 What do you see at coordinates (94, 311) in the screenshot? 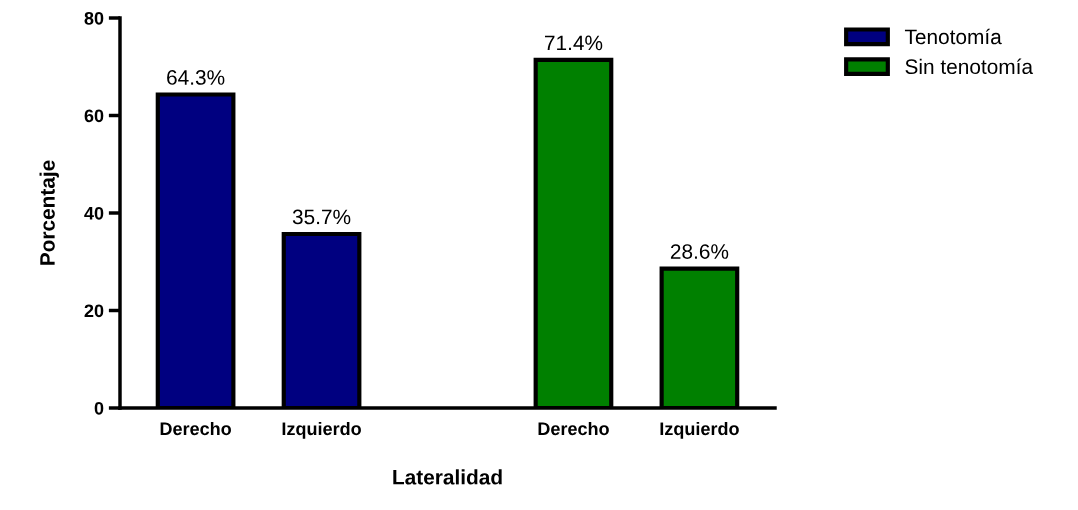
I see `y-tick-label: 20` at bounding box center [94, 311].